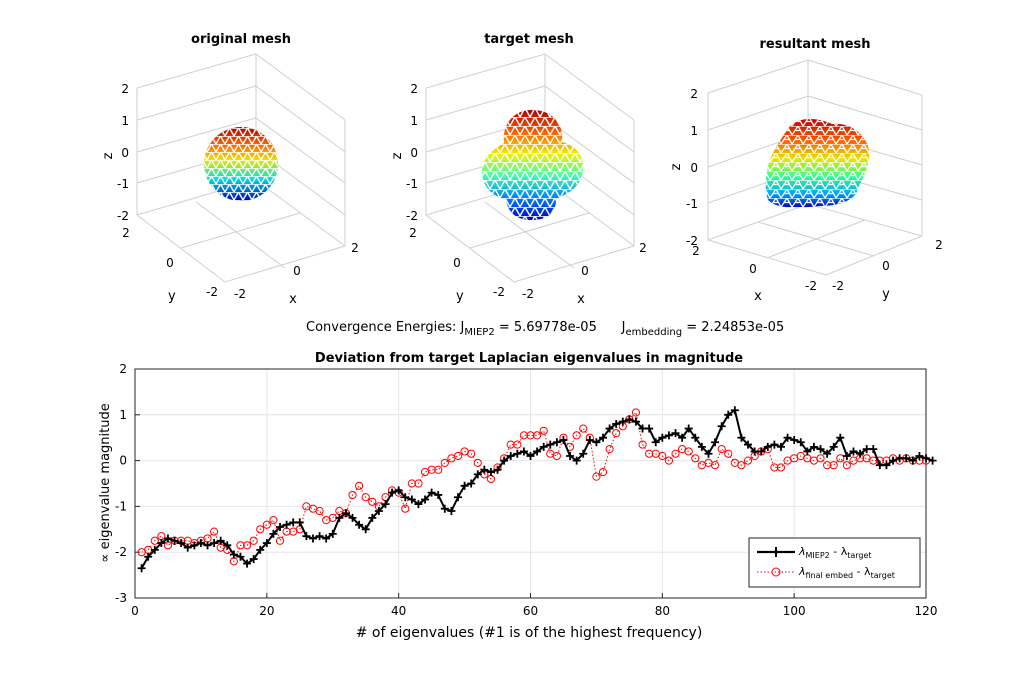 The width and height of the screenshot is (1022, 673). What do you see at coordinates (794, 611) in the screenshot?
I see `x-tick-label: 100` at bounding box center [794, 611].